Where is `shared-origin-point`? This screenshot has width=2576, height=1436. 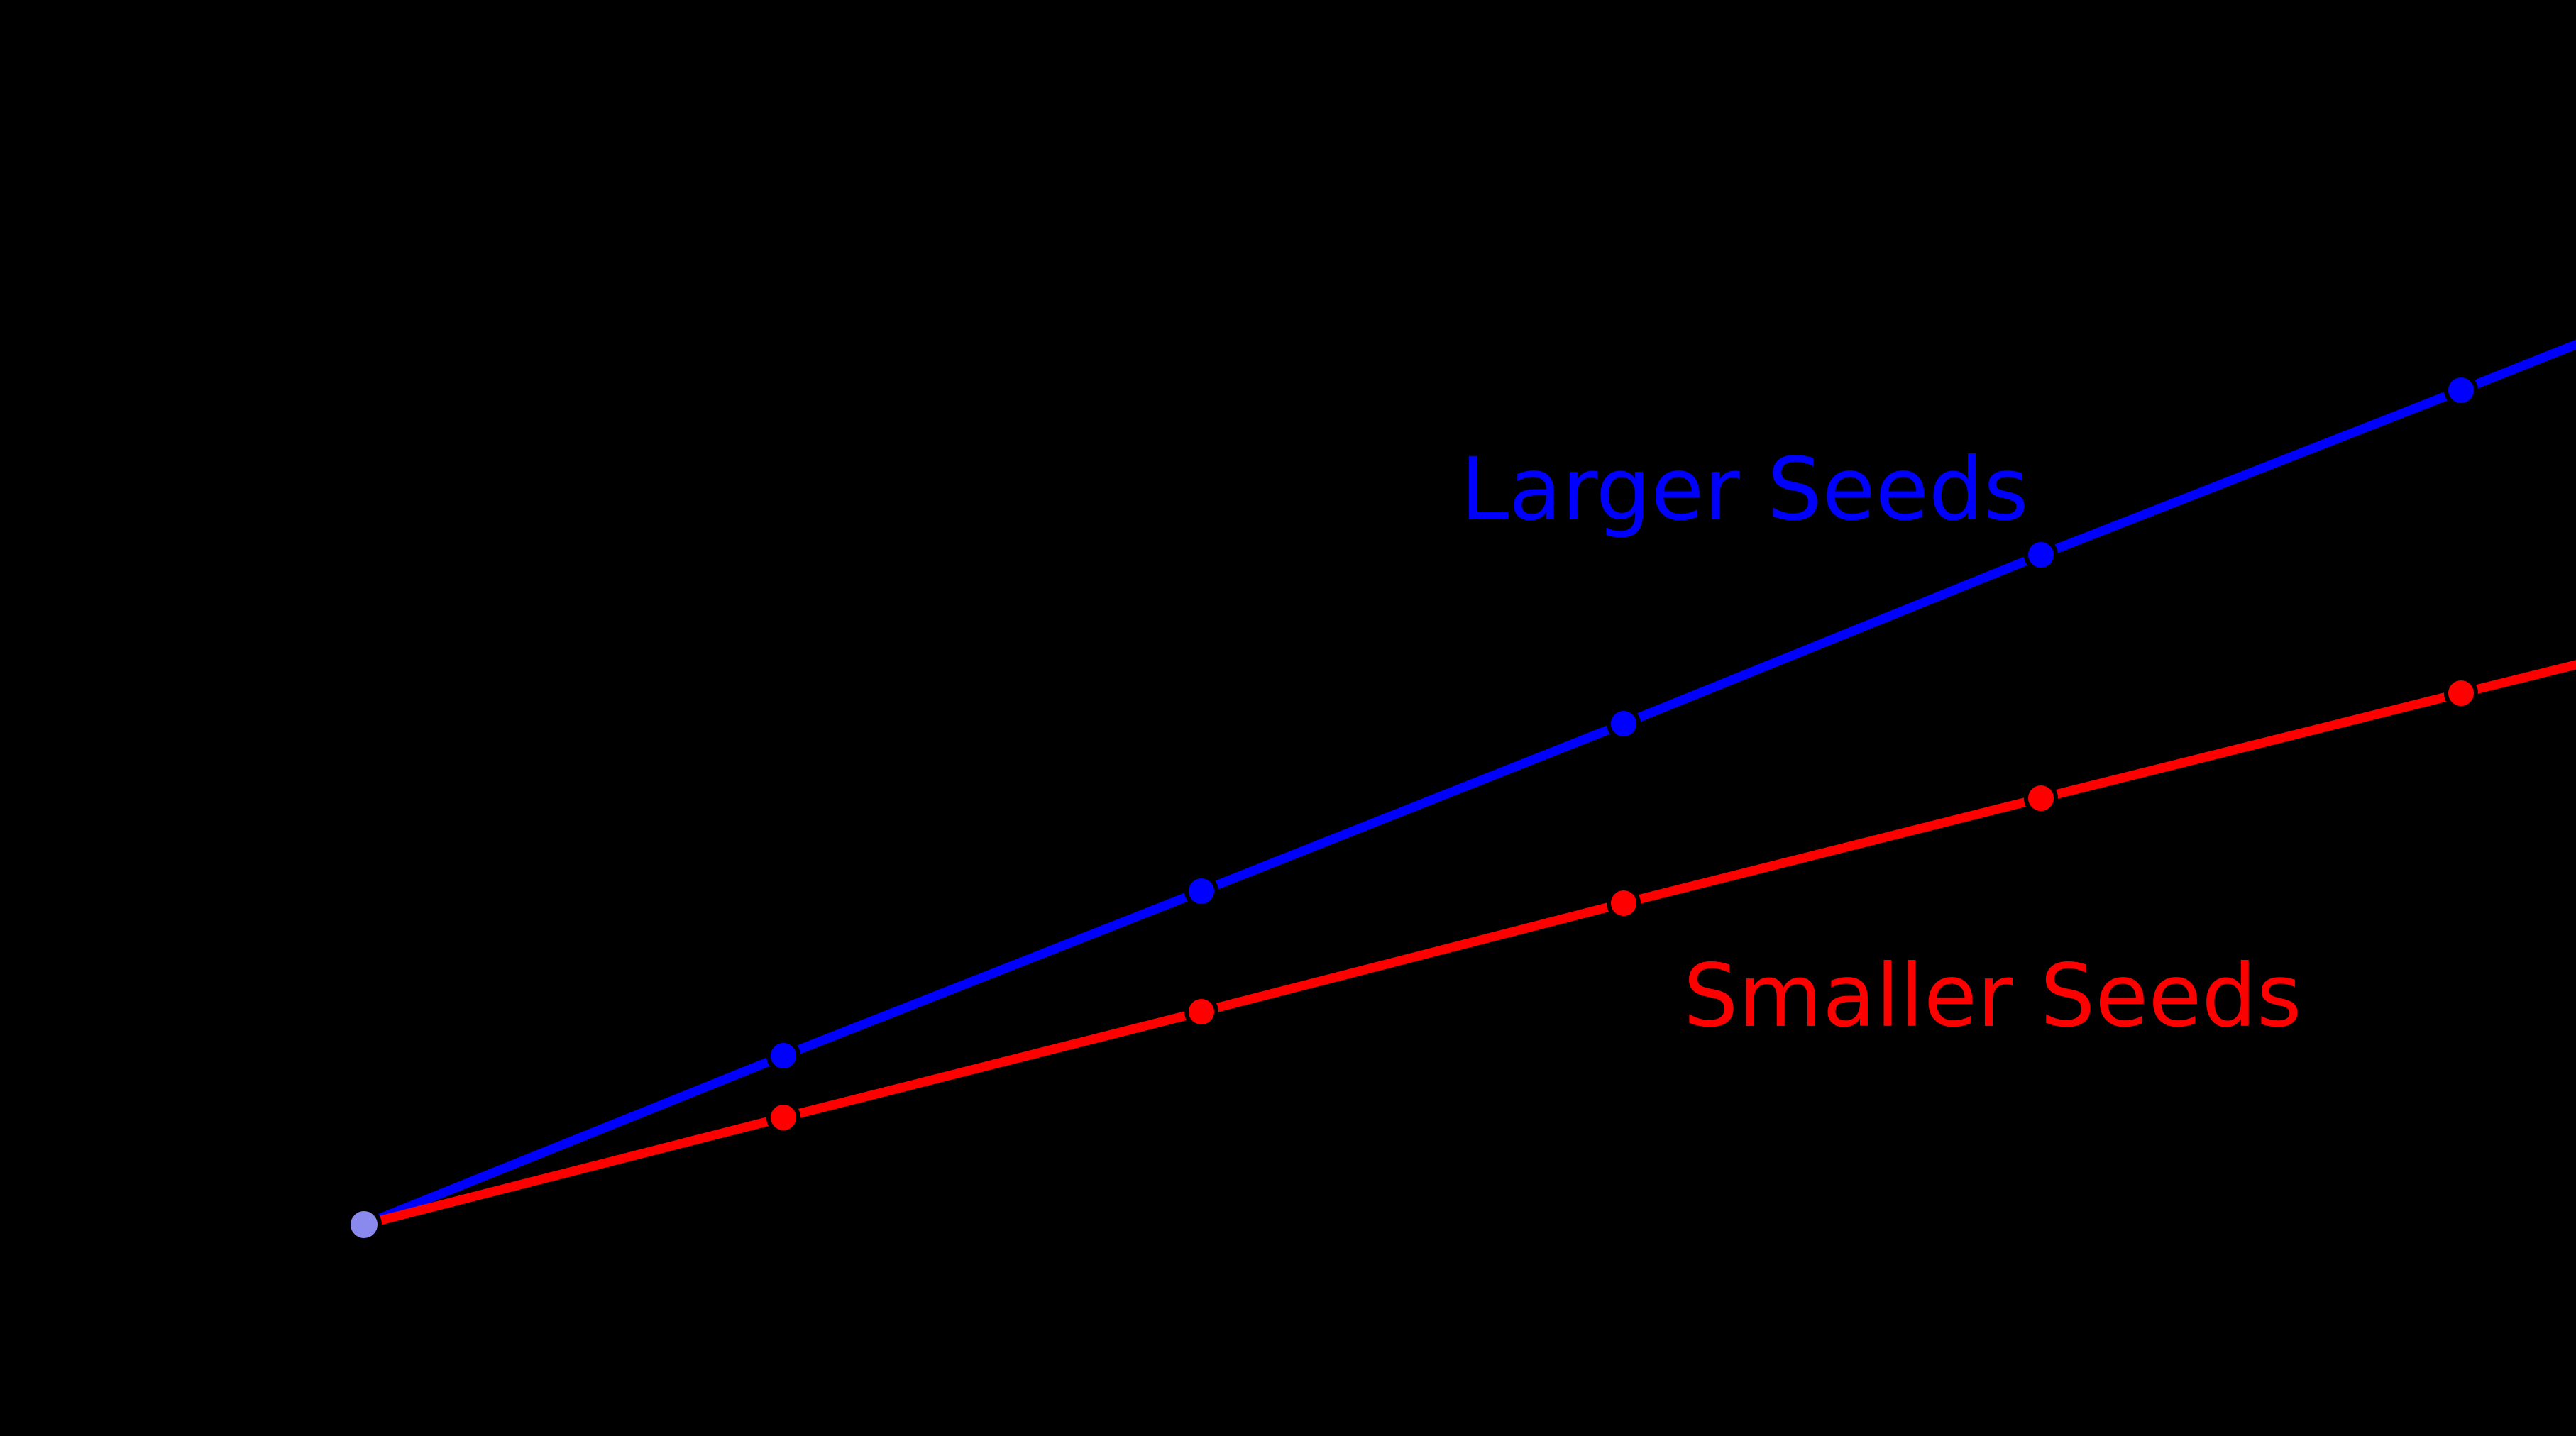
shared-origin-point is located at coordinates (364, 1224).